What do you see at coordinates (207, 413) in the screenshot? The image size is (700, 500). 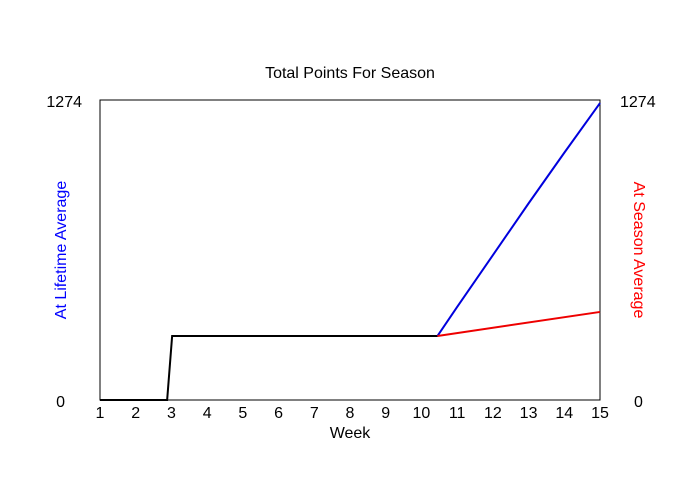 I see `x-tick-label: 4` at bounding box center [207, 413].